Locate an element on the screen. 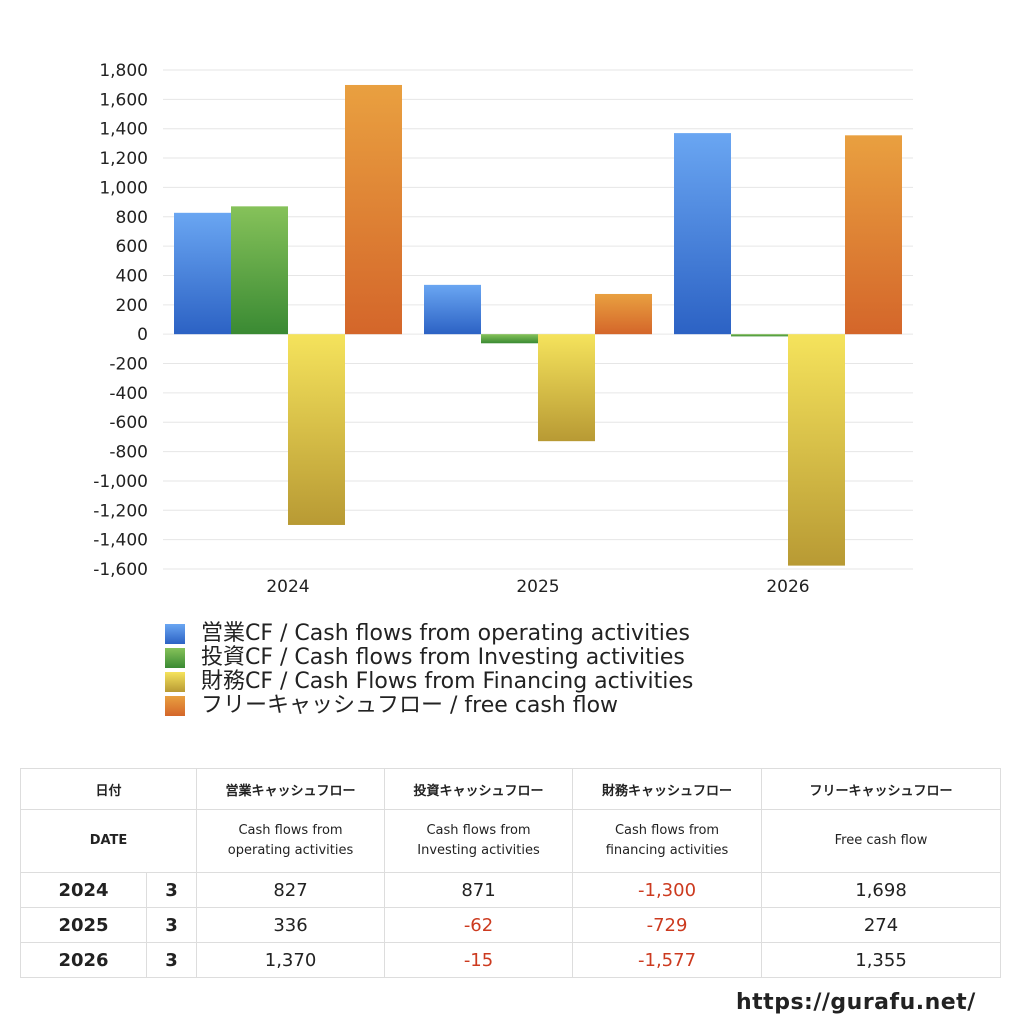 This screenshot has height=1024, width=1024. x-tick-label: 2025 is located at coordinates (537, 587).